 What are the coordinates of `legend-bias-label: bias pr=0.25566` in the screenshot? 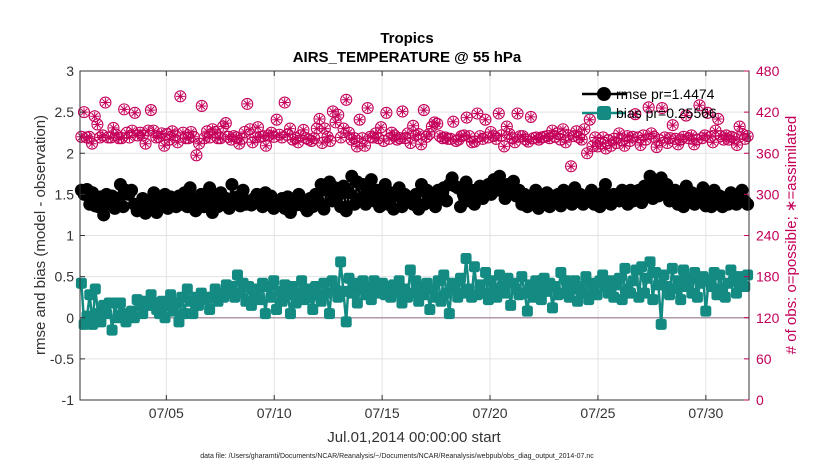 It's located at (666, 113).